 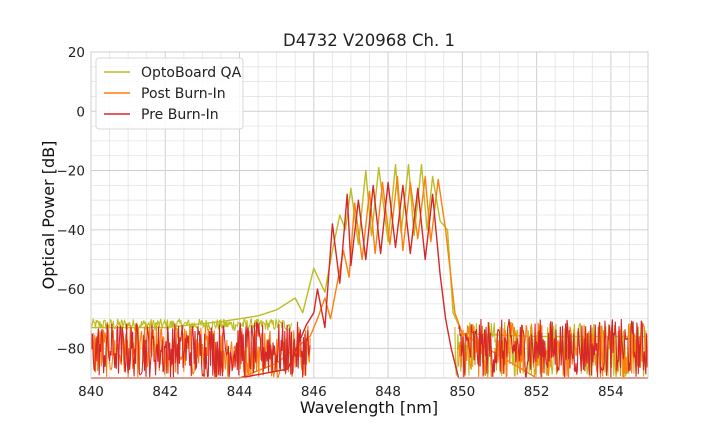 What do you see at coordinates (71, 231) in the screenshot?
I see `y-tick-label: −40` at bounding box center [71, 231].